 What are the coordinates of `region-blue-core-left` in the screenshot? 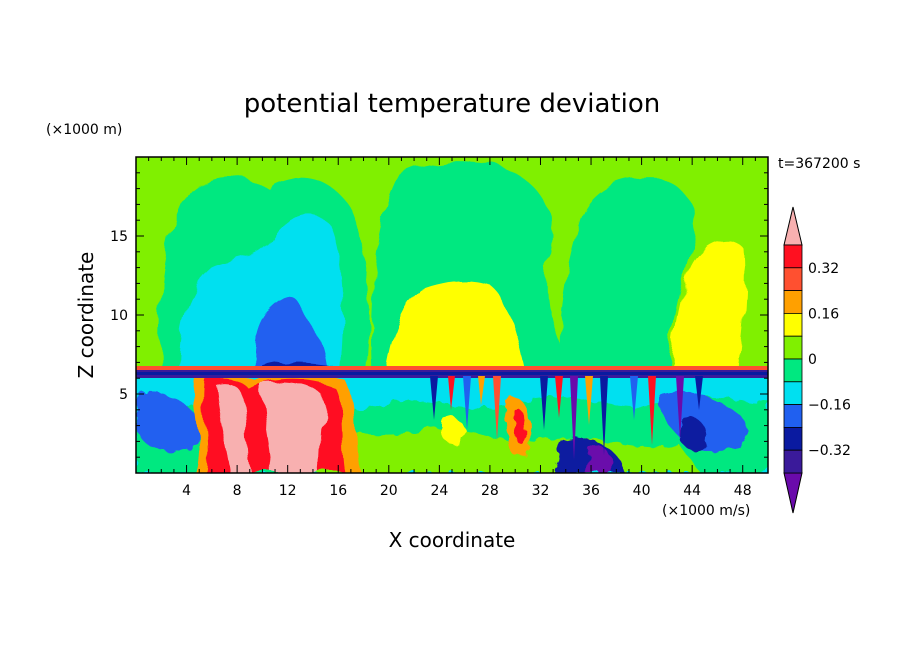 It's located at (290, 334).